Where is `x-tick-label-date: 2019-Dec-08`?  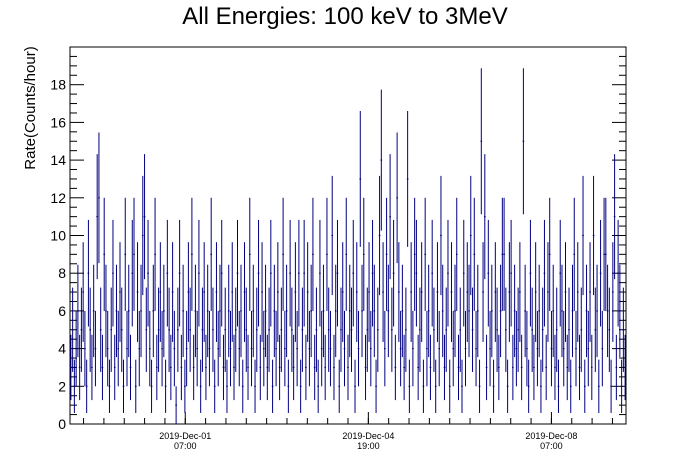
x-tick-label-date: 2019-Dec-08 is located at coordinates (551, 436).